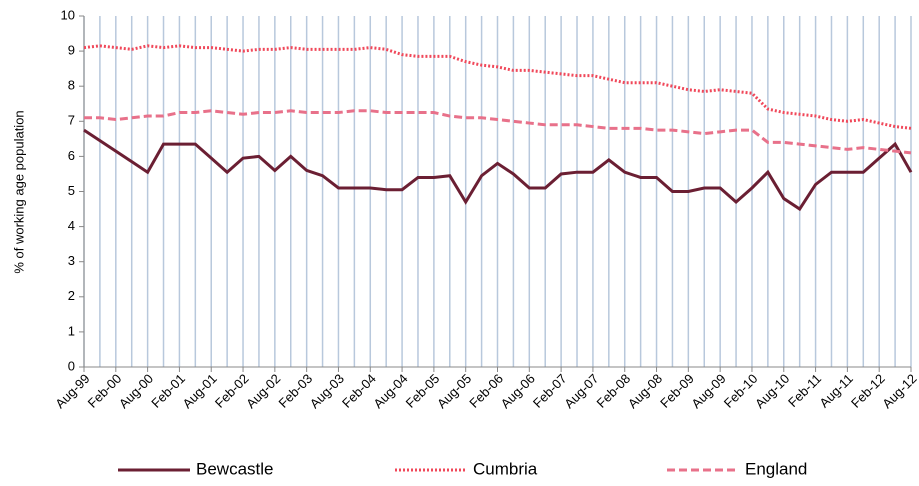  What do you see at coordinates (423, 391) in the screenshot?
I see `x-tick-label: Feb-05` at bounding box center [423, 391].